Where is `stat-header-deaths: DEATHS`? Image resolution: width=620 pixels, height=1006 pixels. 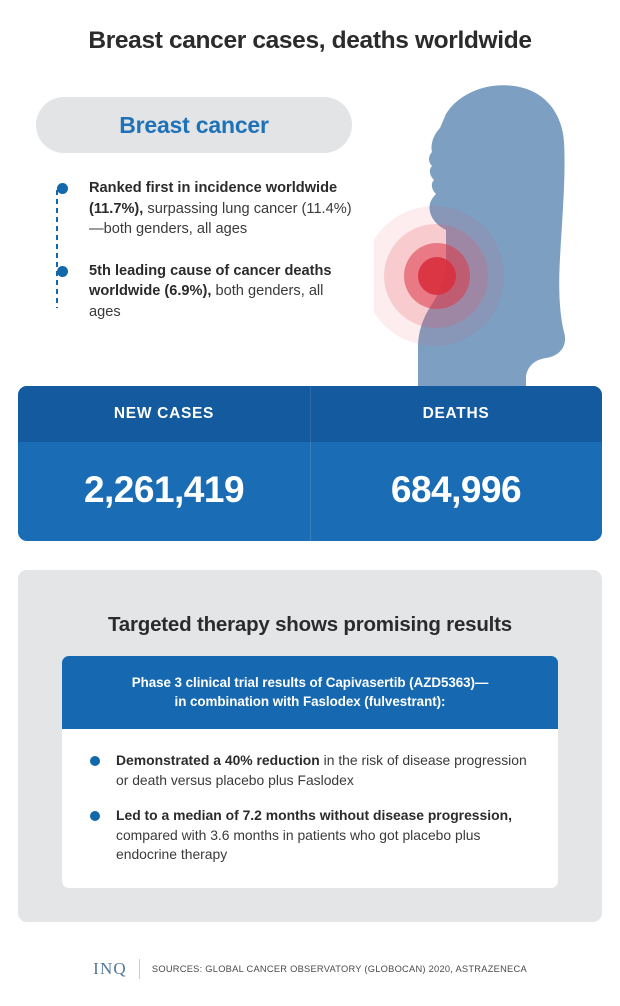 stat-header-deaths: DEATHS is located at coordinates (456, 414).